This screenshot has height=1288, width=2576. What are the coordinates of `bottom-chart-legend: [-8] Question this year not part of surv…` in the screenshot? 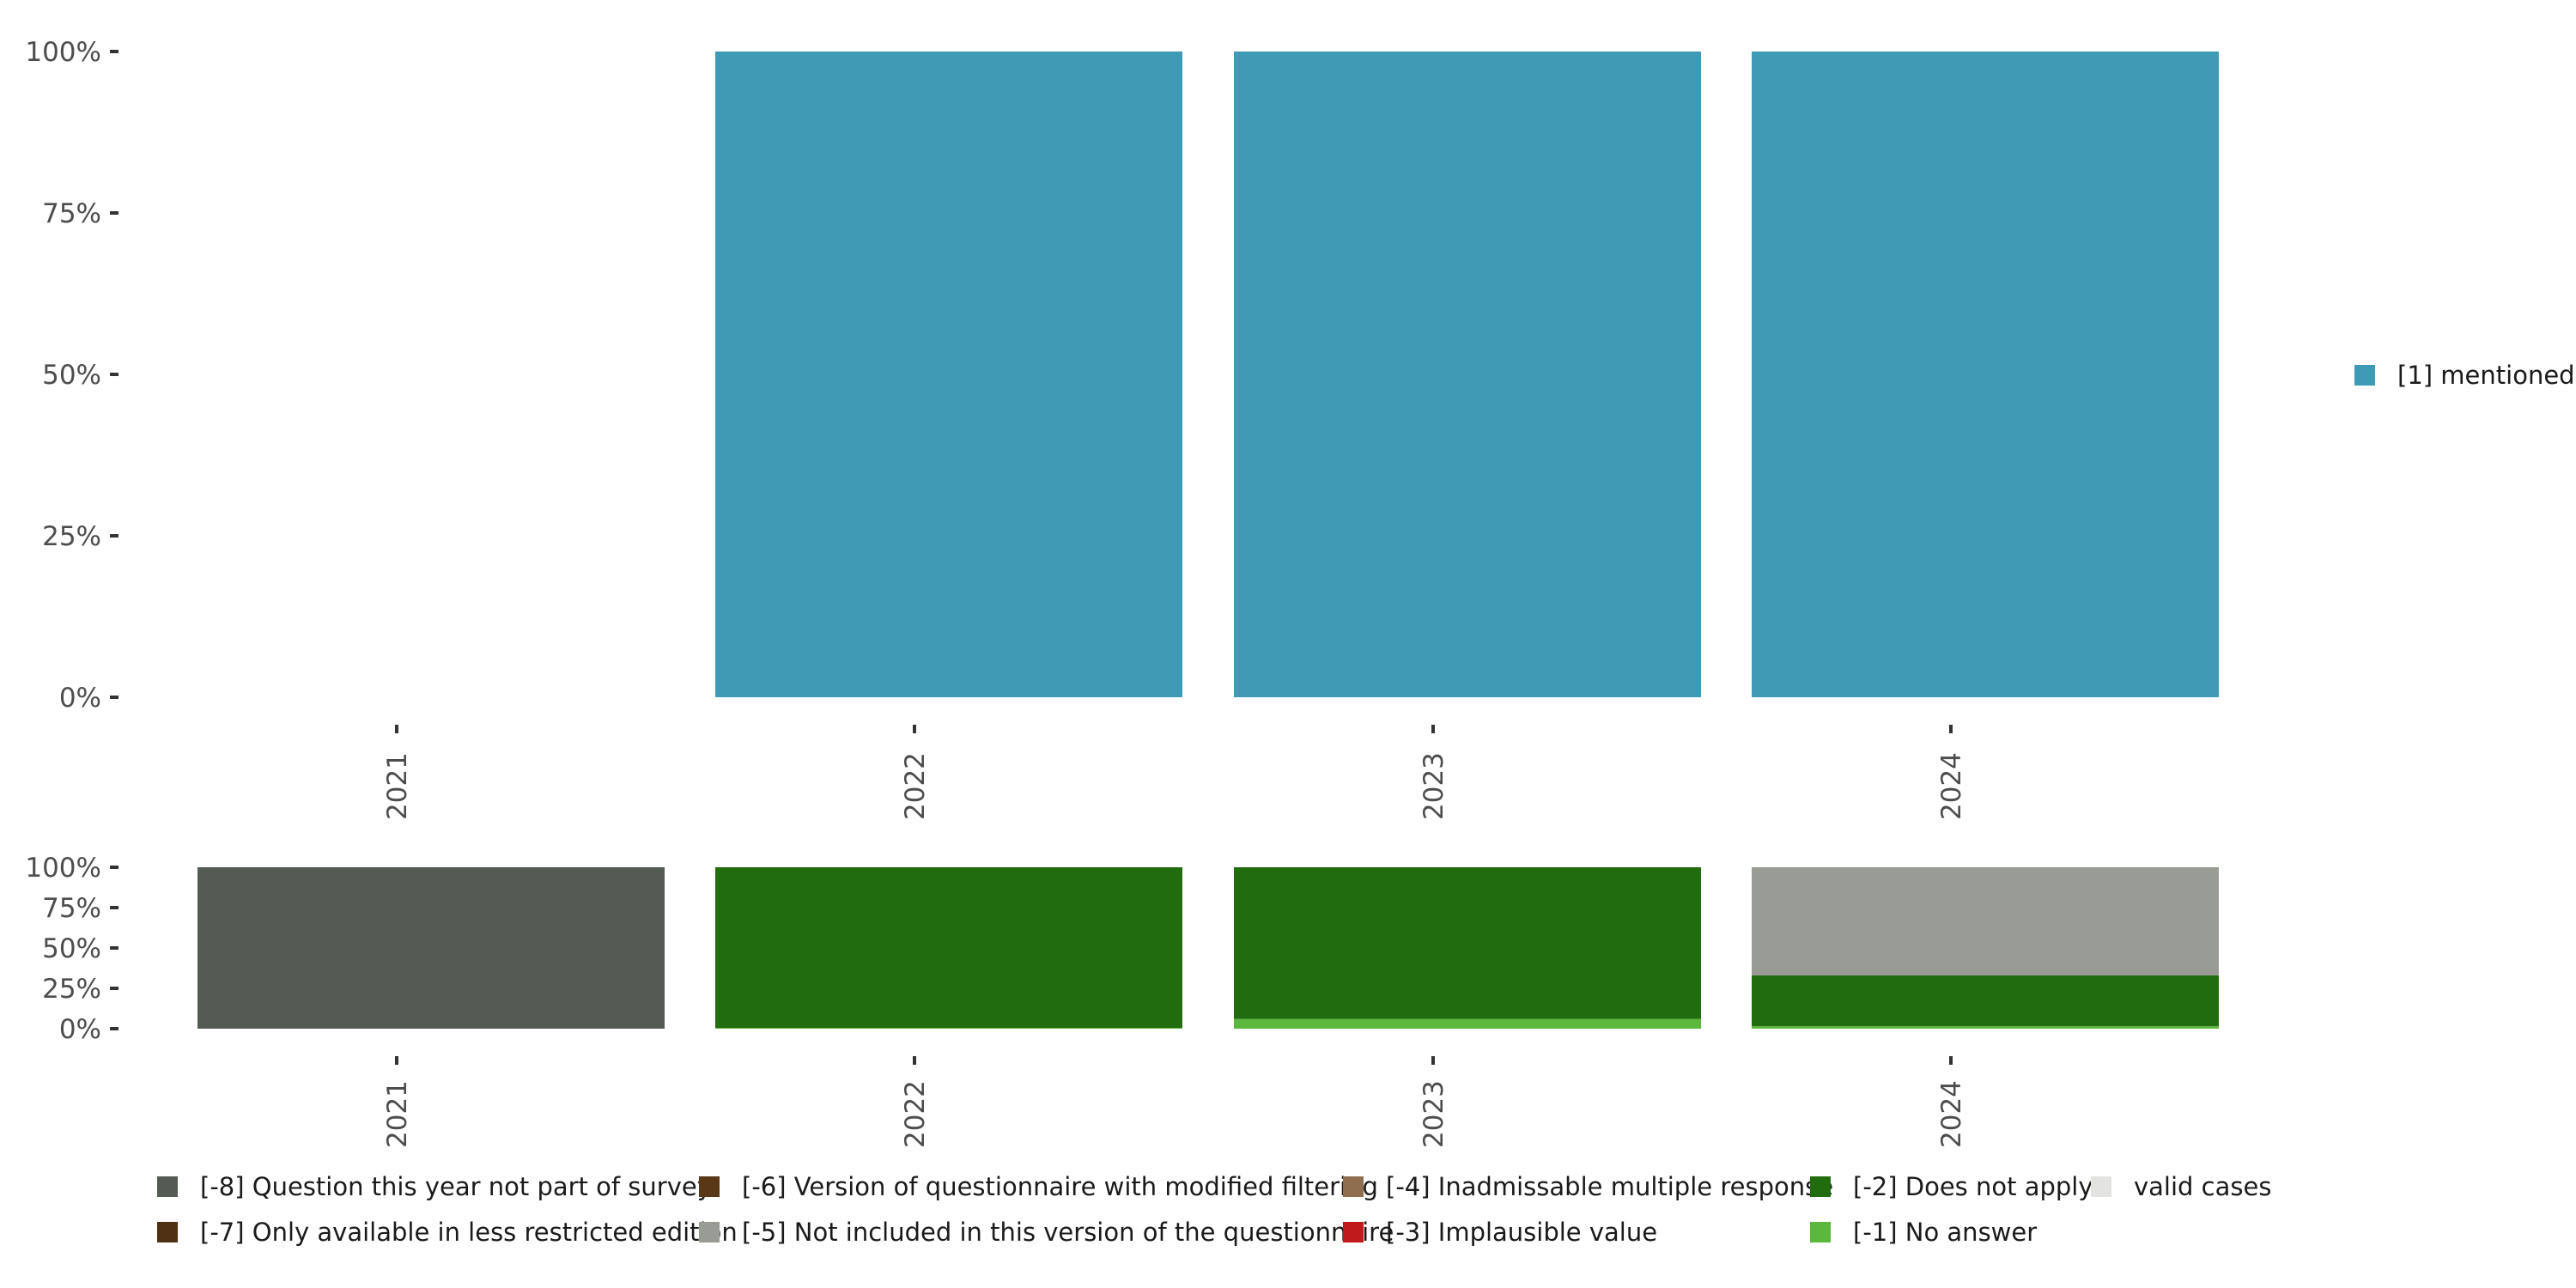 It's located at (1214, 1210).